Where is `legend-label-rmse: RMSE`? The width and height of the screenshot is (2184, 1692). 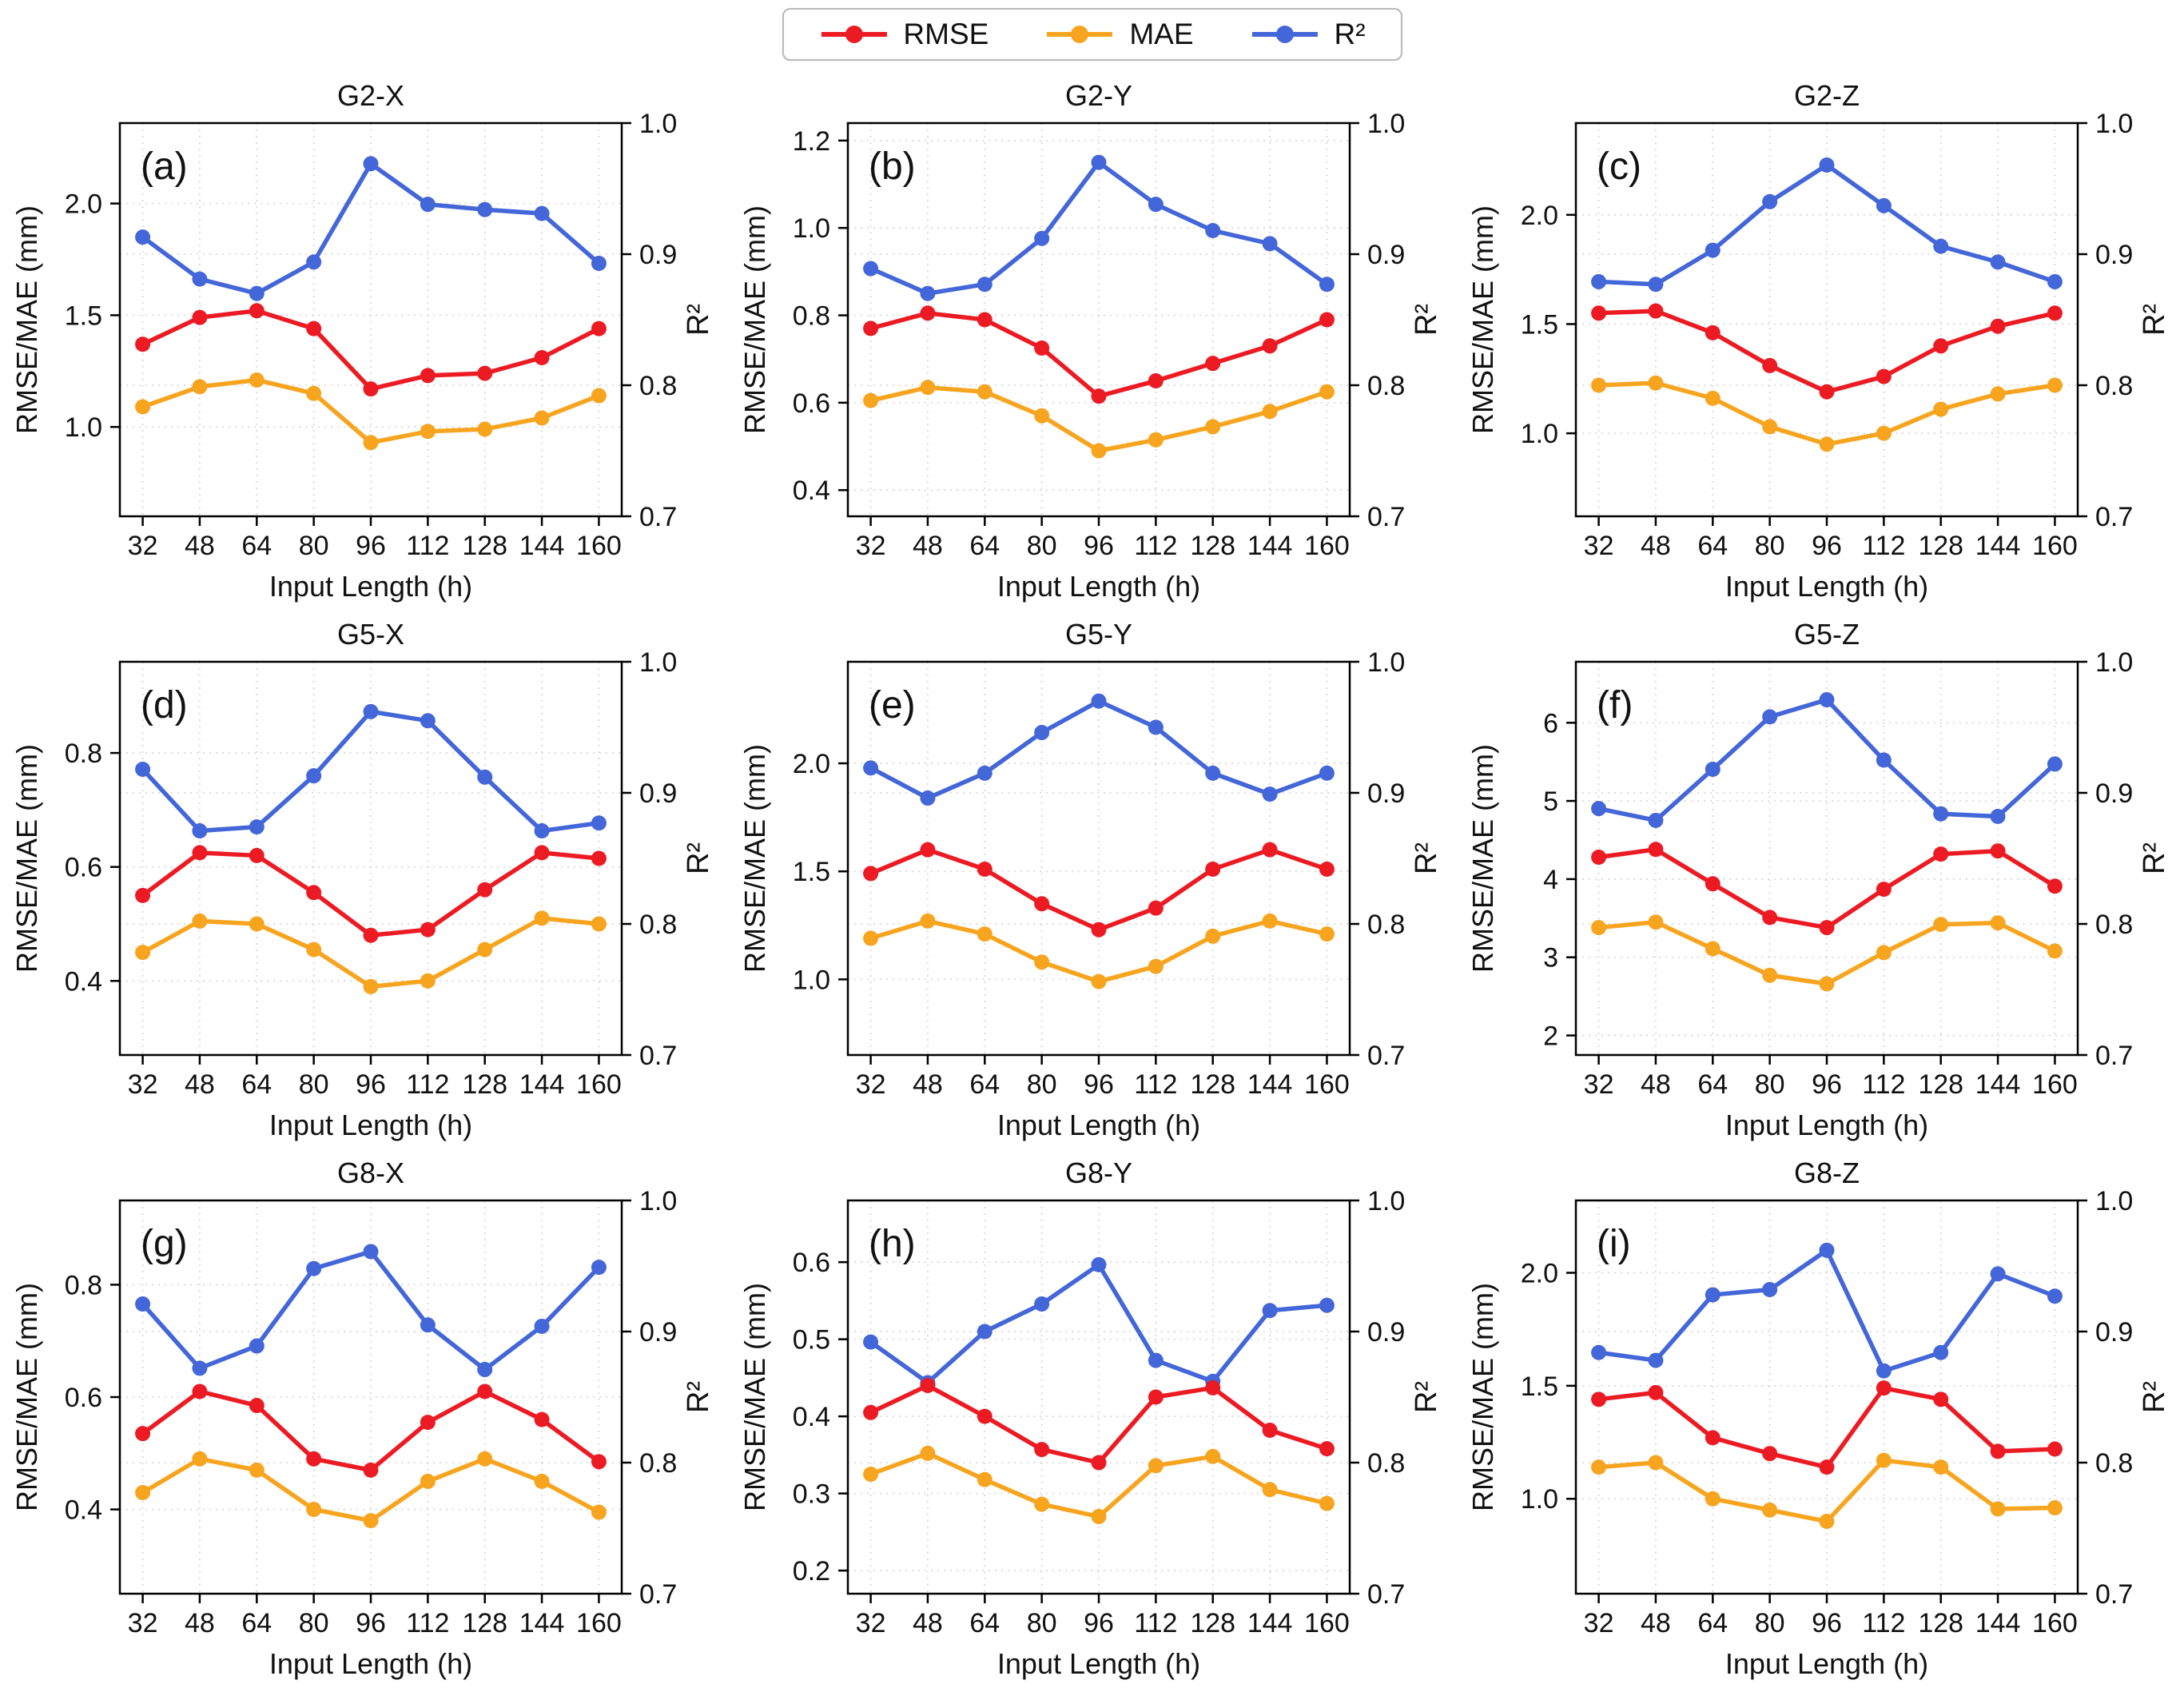
legend-label-rmse: RMSE is located at coordinates (946, 34).